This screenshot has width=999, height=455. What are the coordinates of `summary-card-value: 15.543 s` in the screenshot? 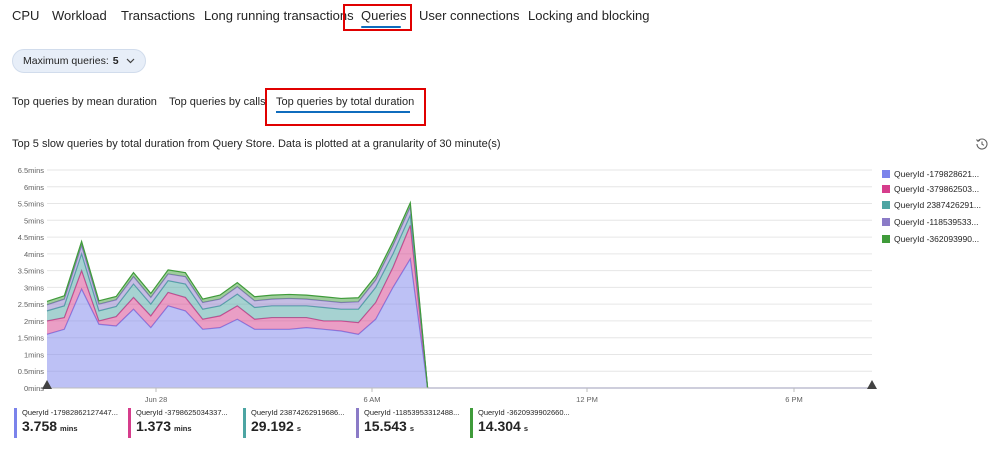 It's located at (411, 427).